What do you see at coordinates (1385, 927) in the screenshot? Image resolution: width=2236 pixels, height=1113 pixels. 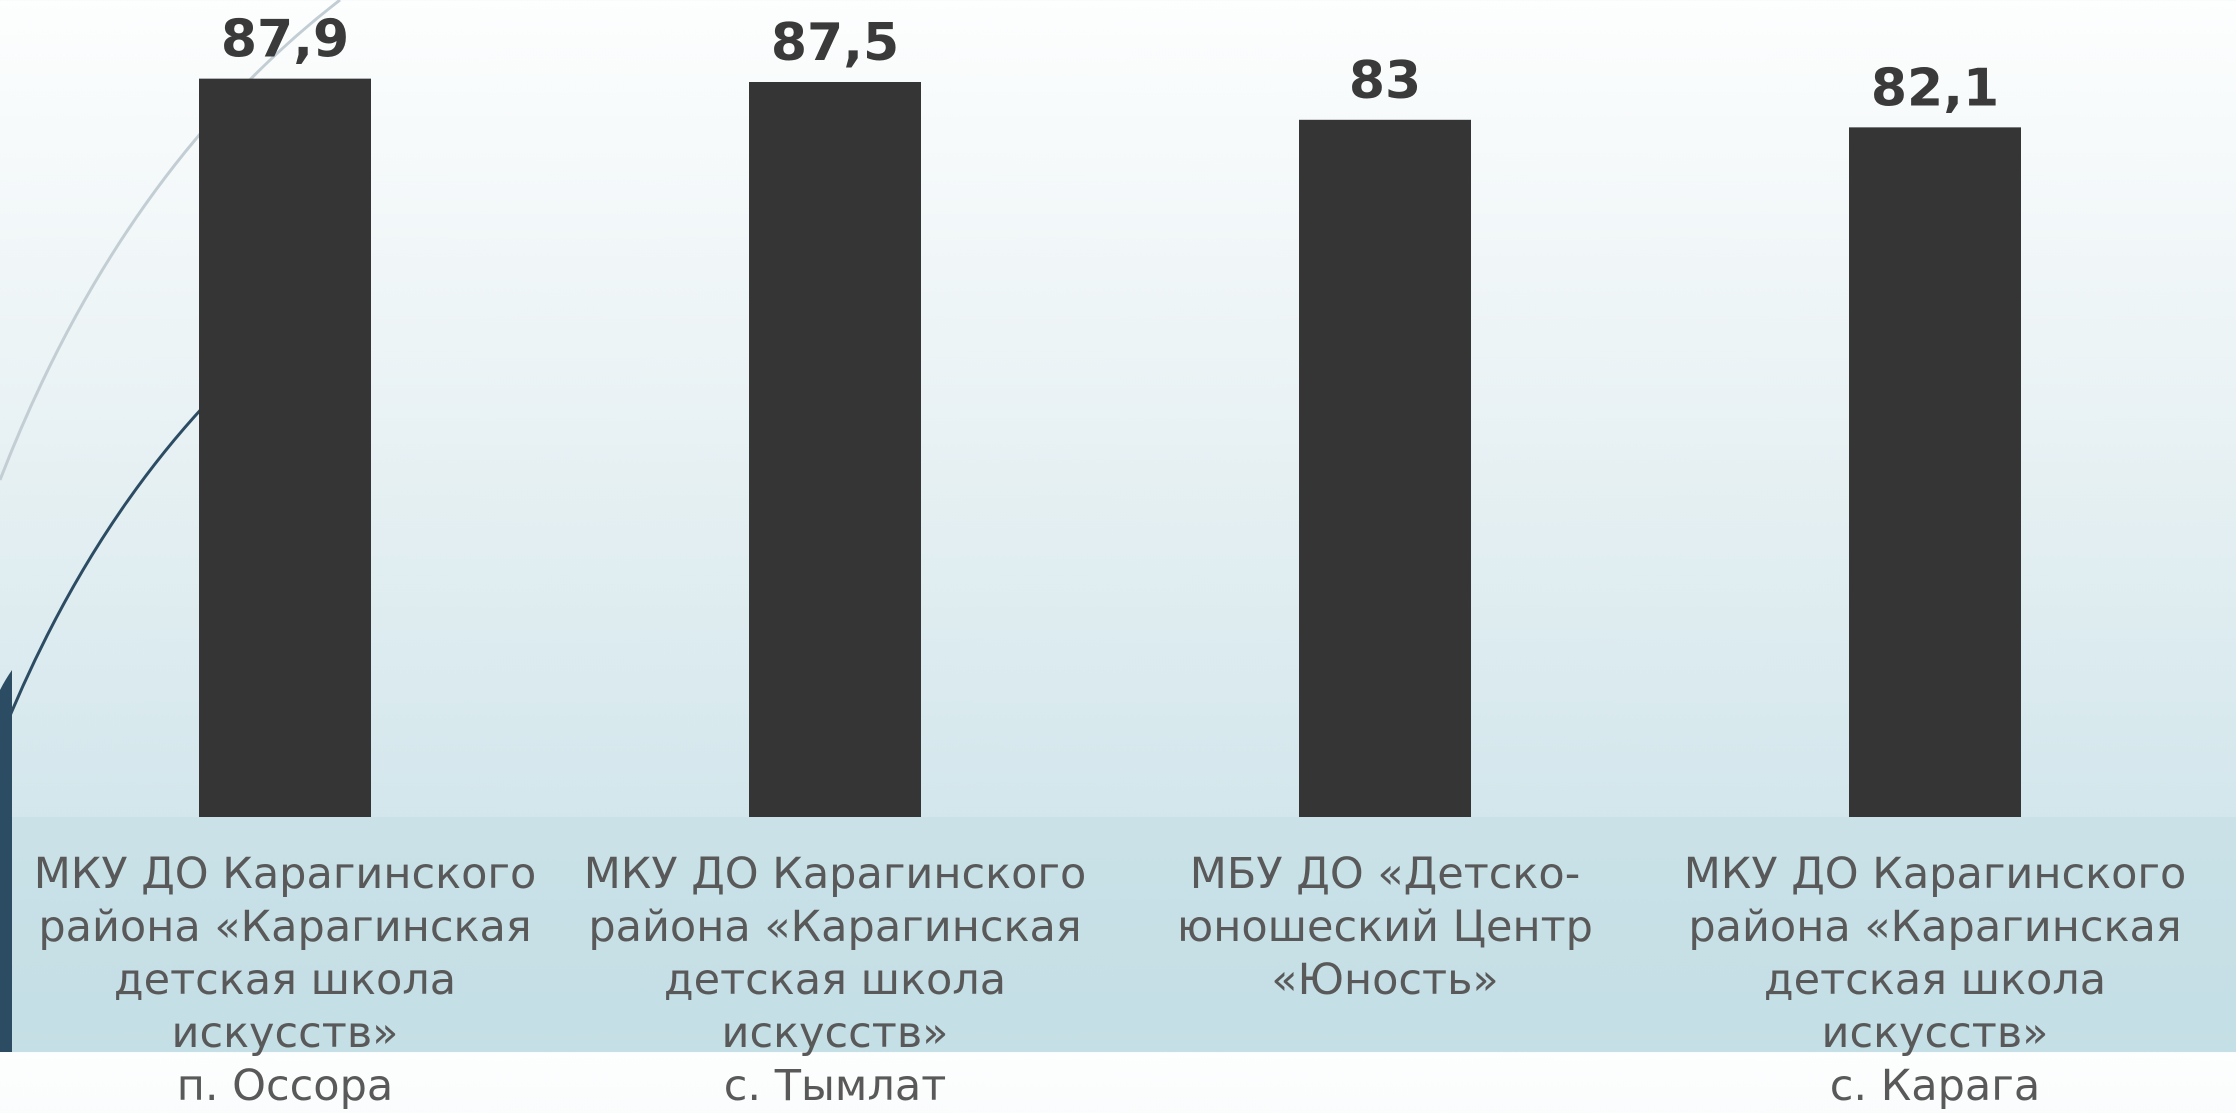 I see `x-tick-label: МБУ ДО «Детско- юношеский Центр «Юность»` at bounding box center [1385, 927].